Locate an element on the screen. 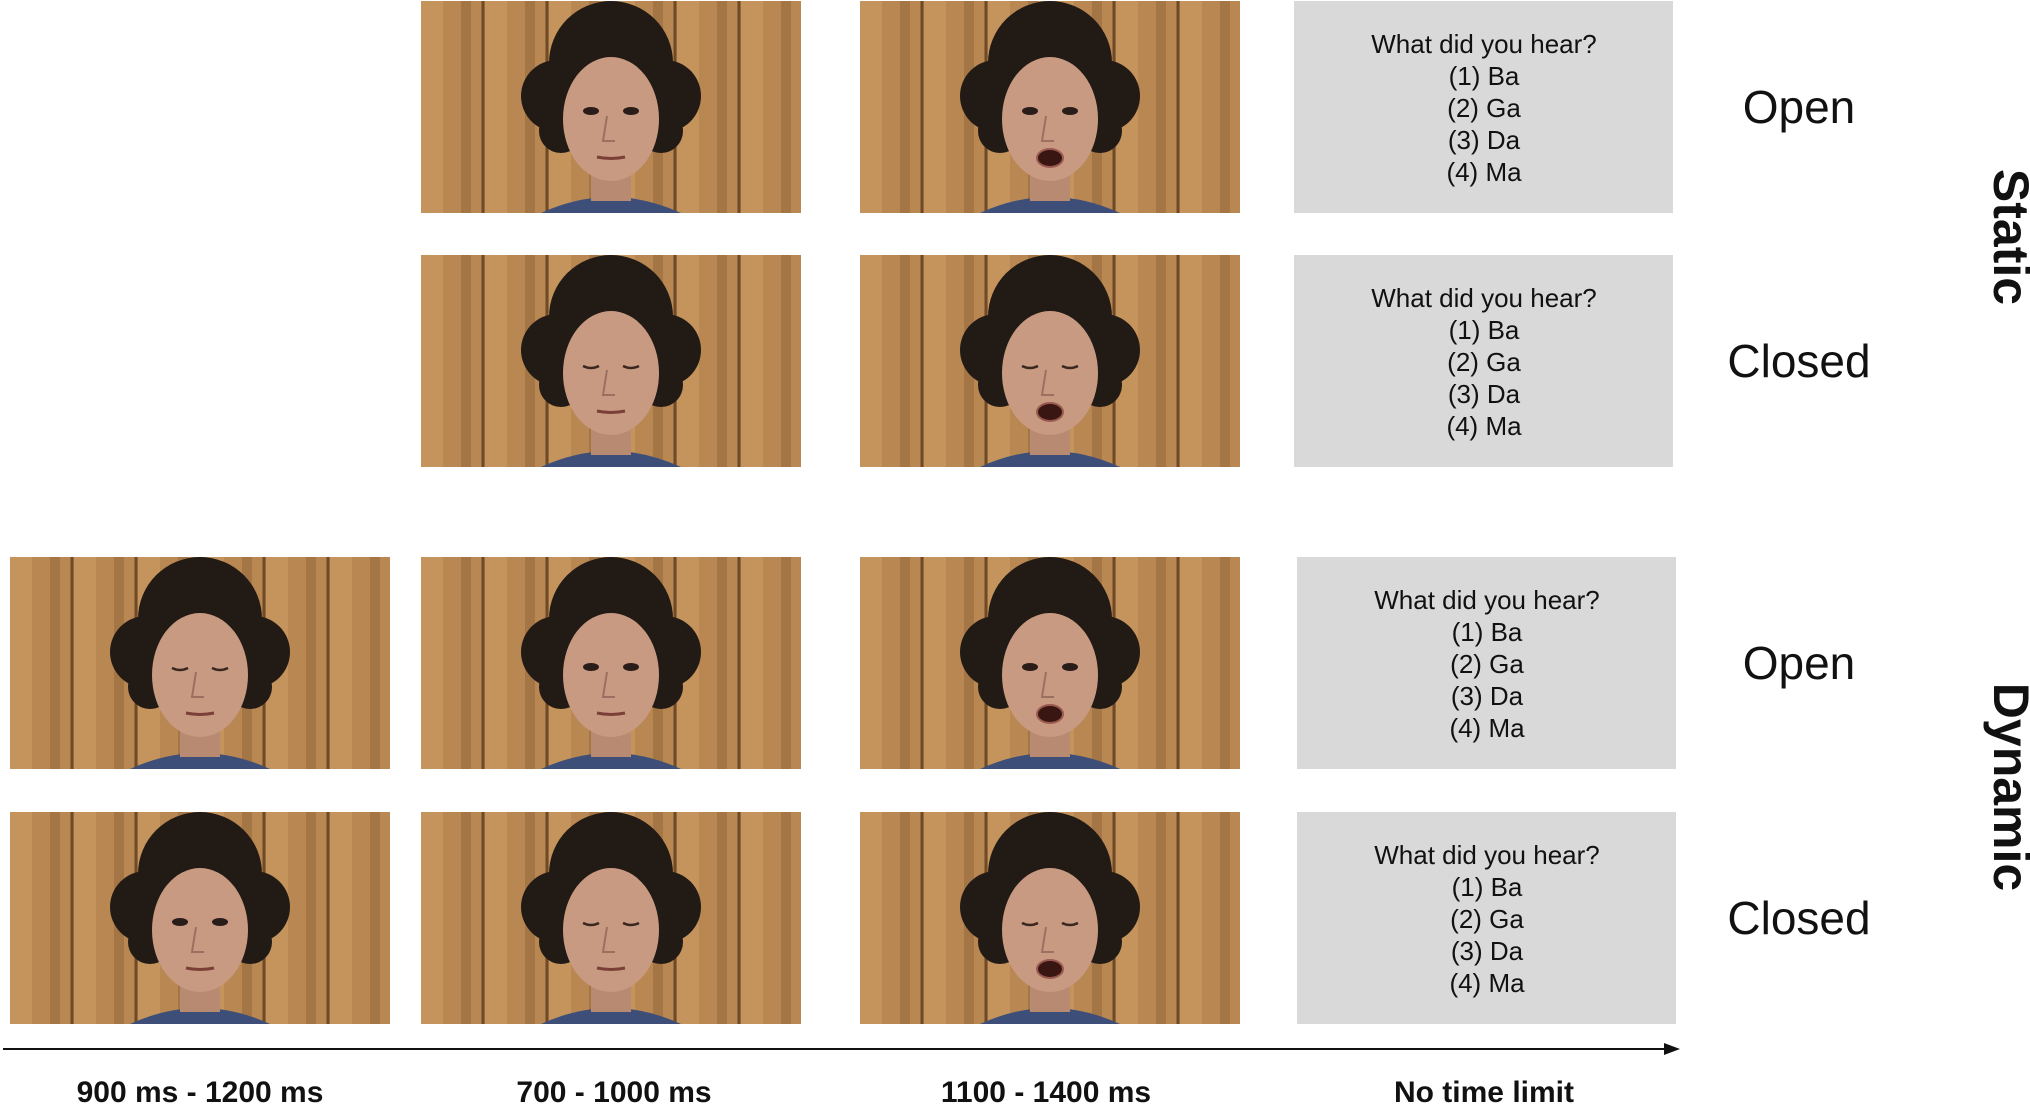  timeline-label: 1100 - 1400 ms is located at coordinates (1046, 1092).